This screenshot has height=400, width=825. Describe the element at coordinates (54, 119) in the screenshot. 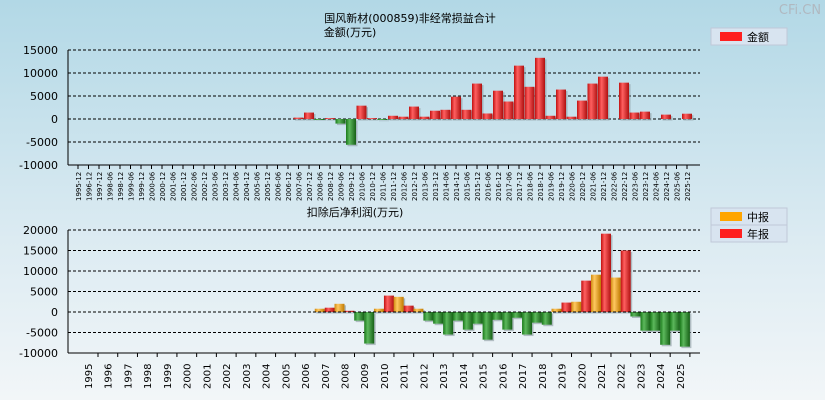

I see `y-tick-label: 0` at that location.